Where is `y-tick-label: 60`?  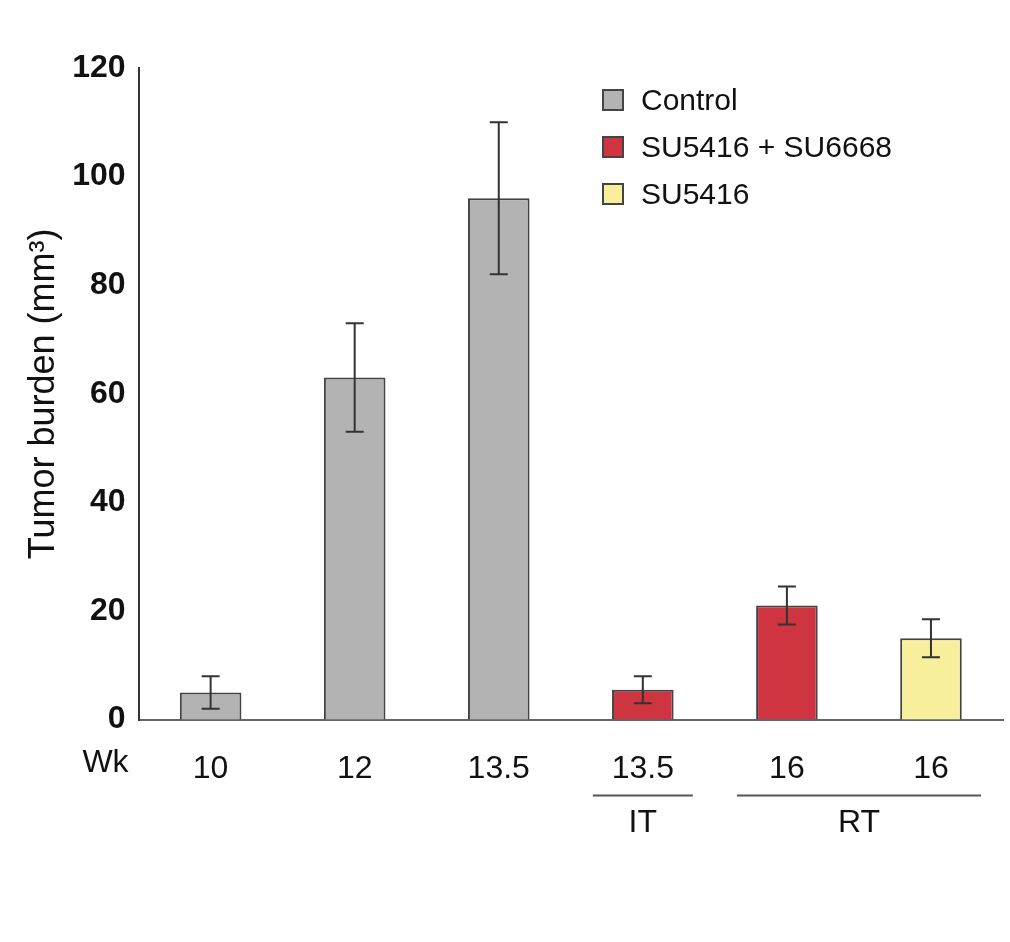
y-tick-label: 60 is located at coordinates (108, 391).